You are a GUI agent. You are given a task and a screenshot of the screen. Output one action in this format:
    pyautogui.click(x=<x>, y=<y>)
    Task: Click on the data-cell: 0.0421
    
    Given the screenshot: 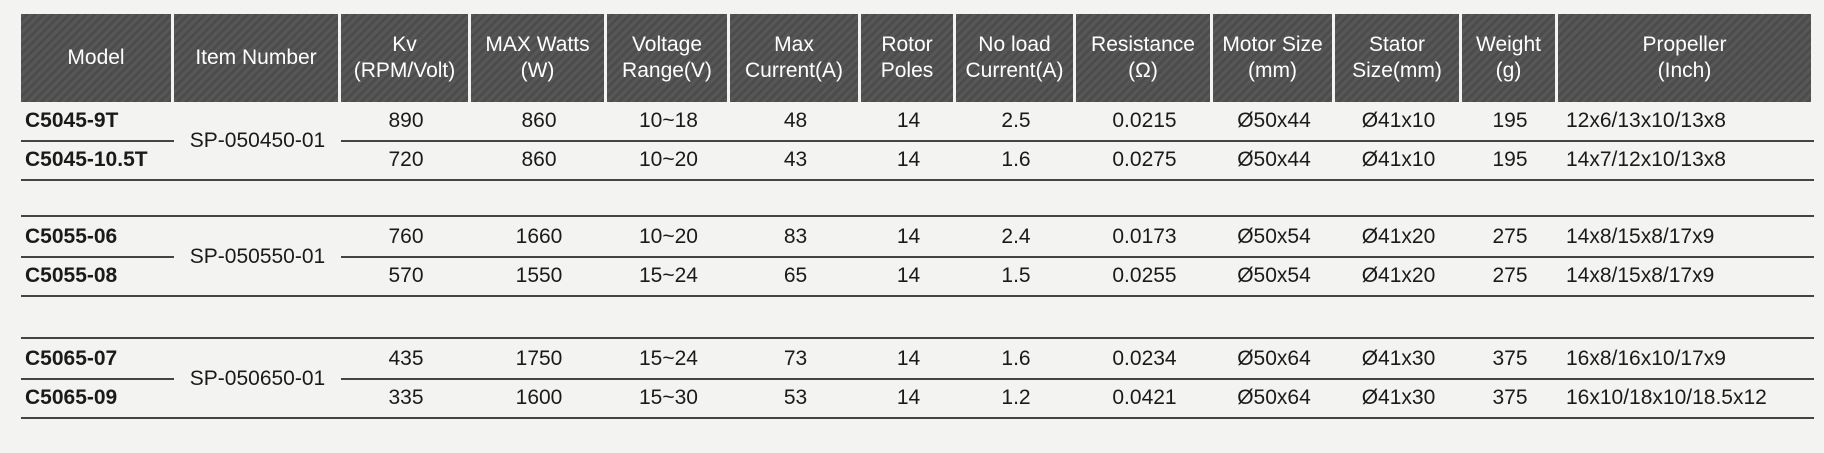 What is the action you would take?
    pyautogui.click(x=1144, y=398)
    